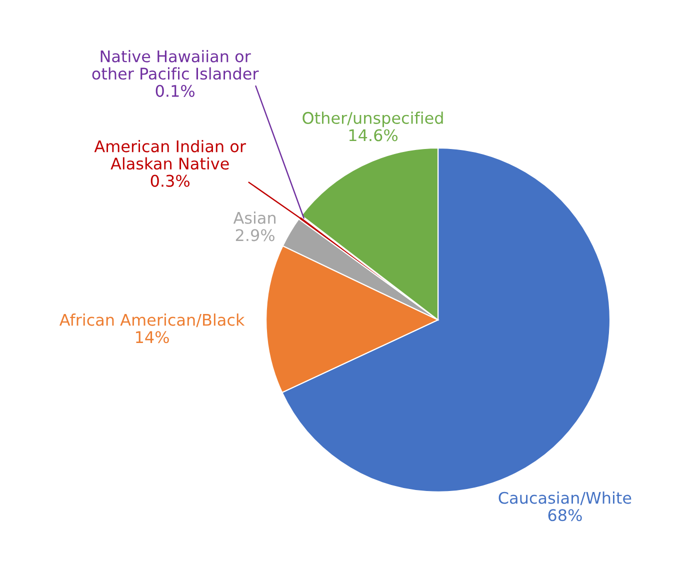  I want to click on slice-label: Caucasian/White, so click(565, 499).